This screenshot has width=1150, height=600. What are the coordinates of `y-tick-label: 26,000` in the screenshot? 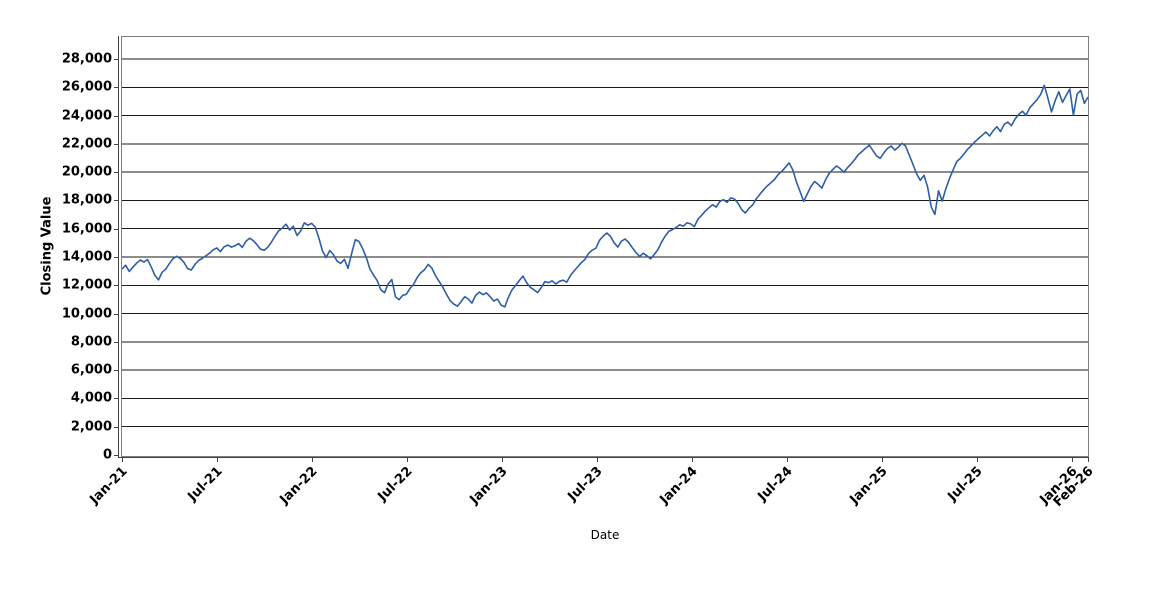 It's located at (86, 87).